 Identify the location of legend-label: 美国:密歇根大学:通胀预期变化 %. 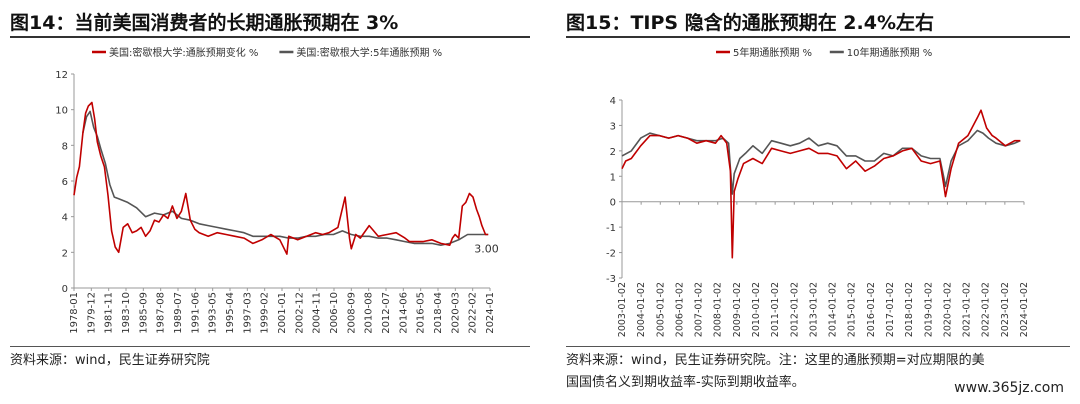
(183, 52).